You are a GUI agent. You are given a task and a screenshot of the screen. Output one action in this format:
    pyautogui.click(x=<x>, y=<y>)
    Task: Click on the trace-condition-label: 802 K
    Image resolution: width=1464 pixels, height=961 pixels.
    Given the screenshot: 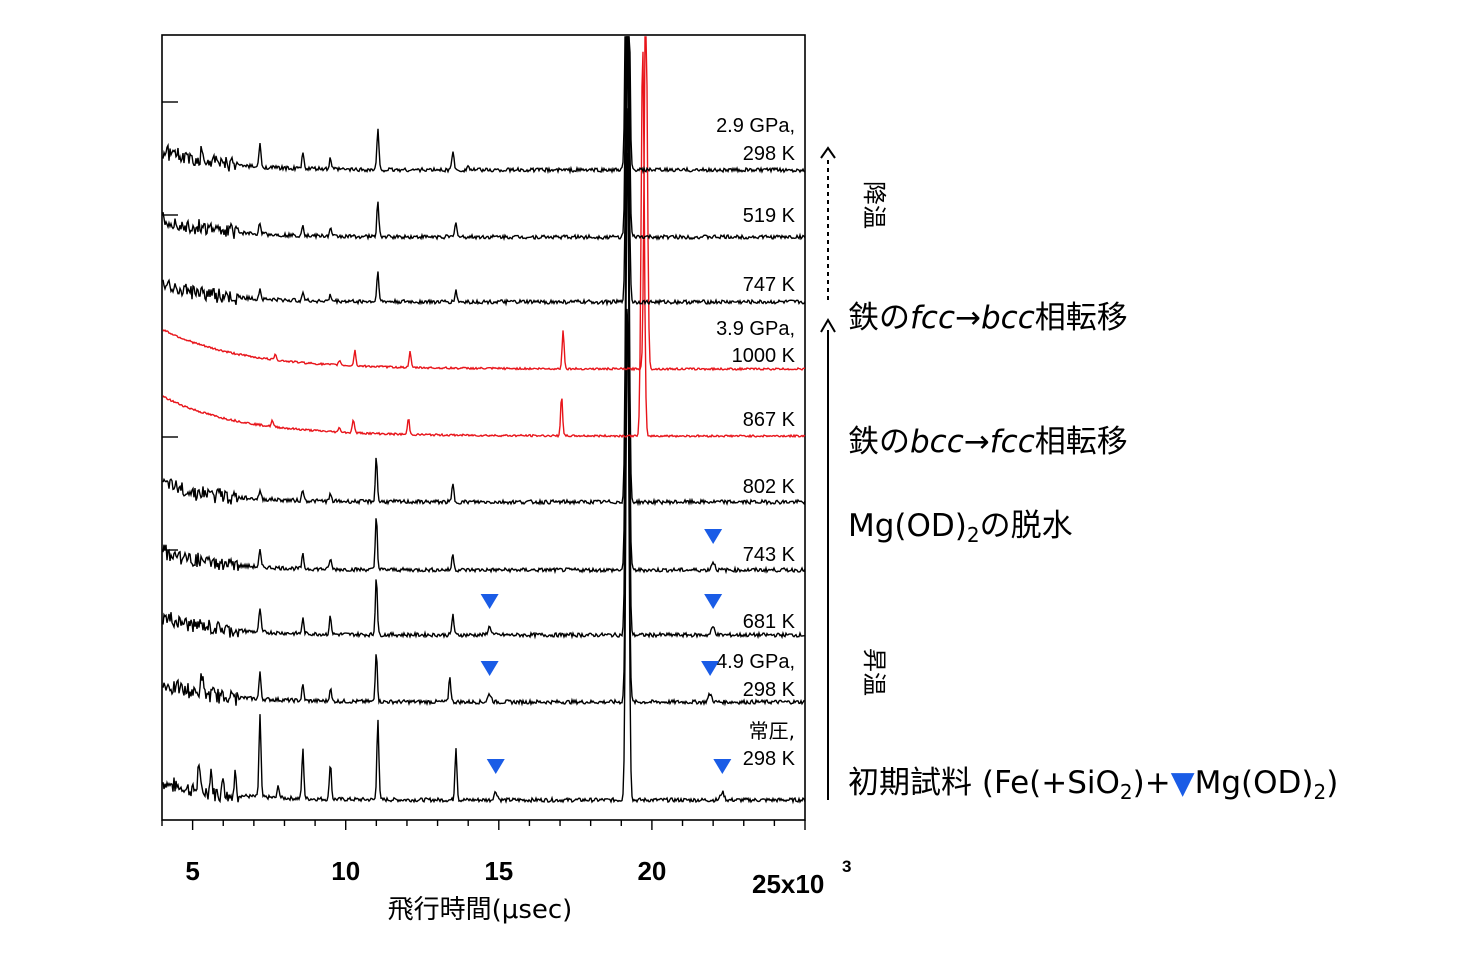 What is the action you would take?
    pyautogui.click(x=769, y=487)
    